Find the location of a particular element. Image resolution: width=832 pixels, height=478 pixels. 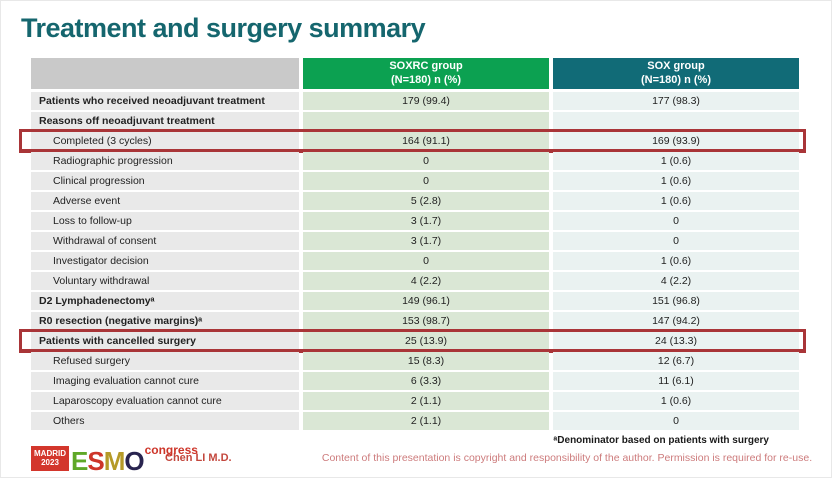

sox-value: 151 (96.8) is located at coordinates (676, 301).